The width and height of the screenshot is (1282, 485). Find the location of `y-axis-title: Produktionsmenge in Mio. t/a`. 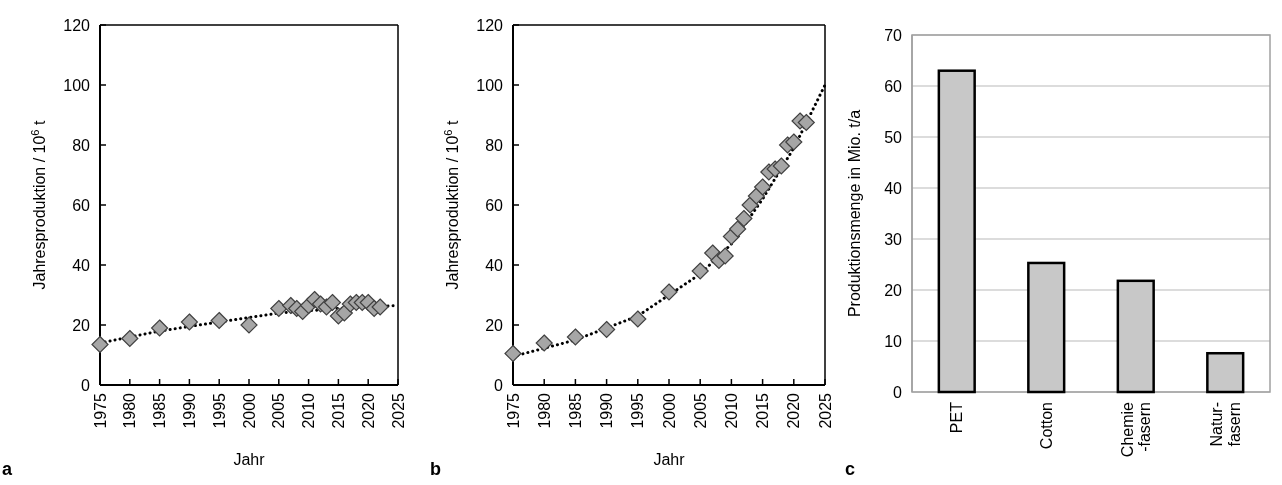

y-axis-title: Produktionsmenge in Mio. t/a is located at coordinates (854, 213).